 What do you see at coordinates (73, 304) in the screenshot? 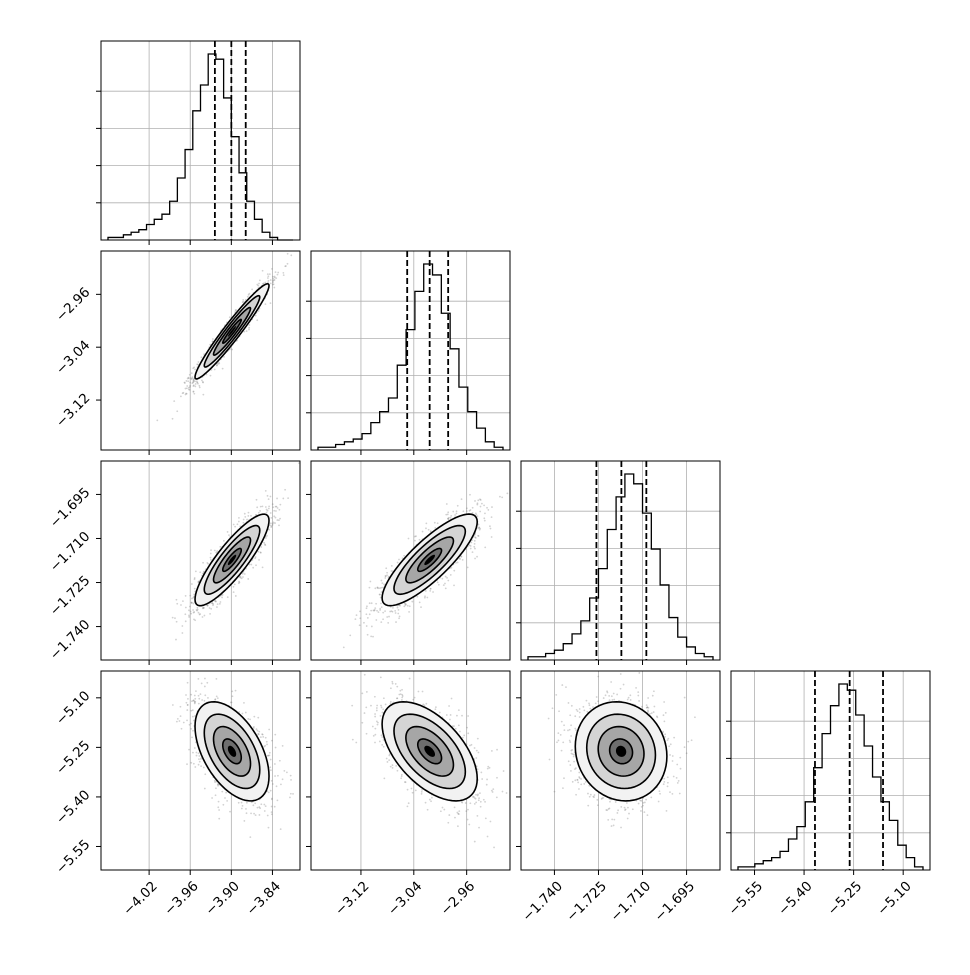
I see `y-tick-label: −2.96` at bounding box center [73, 304].